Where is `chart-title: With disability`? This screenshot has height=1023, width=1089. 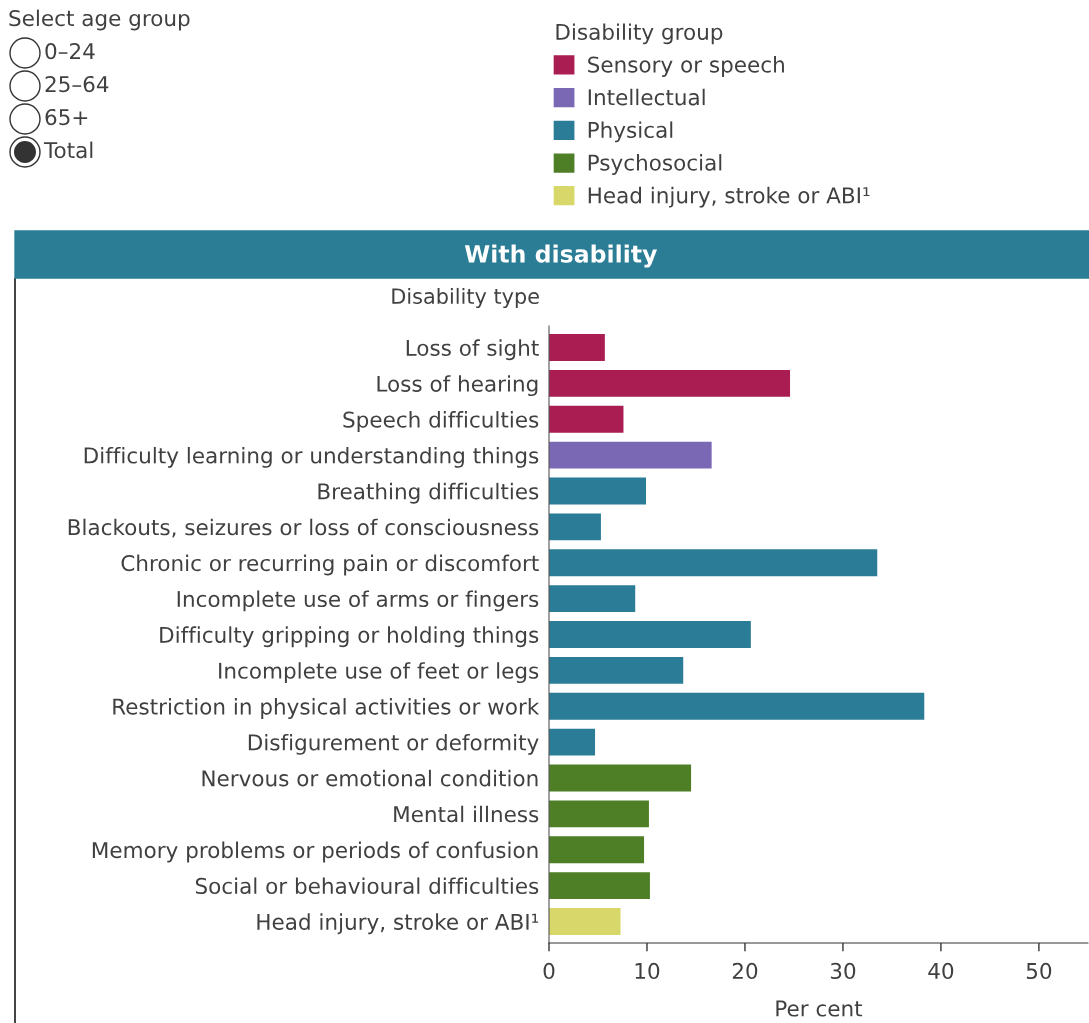 chart-title: With disability is located at coordinates (561, 256).